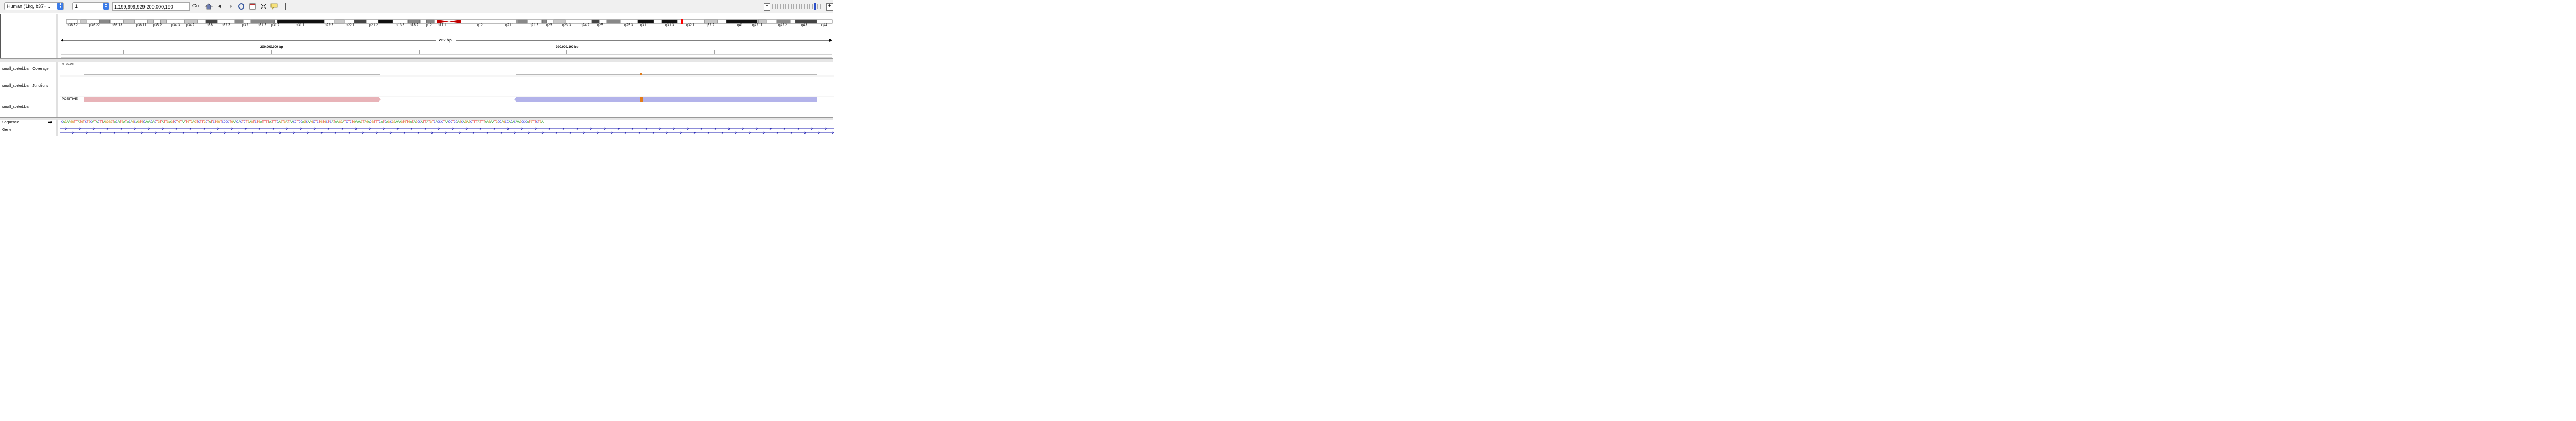 The width and height of the screenshot is (2576, 421). What do you see at coordinates (209, 7) in the screenshot?
I see `home-icon` at bounding box center [209, 7].